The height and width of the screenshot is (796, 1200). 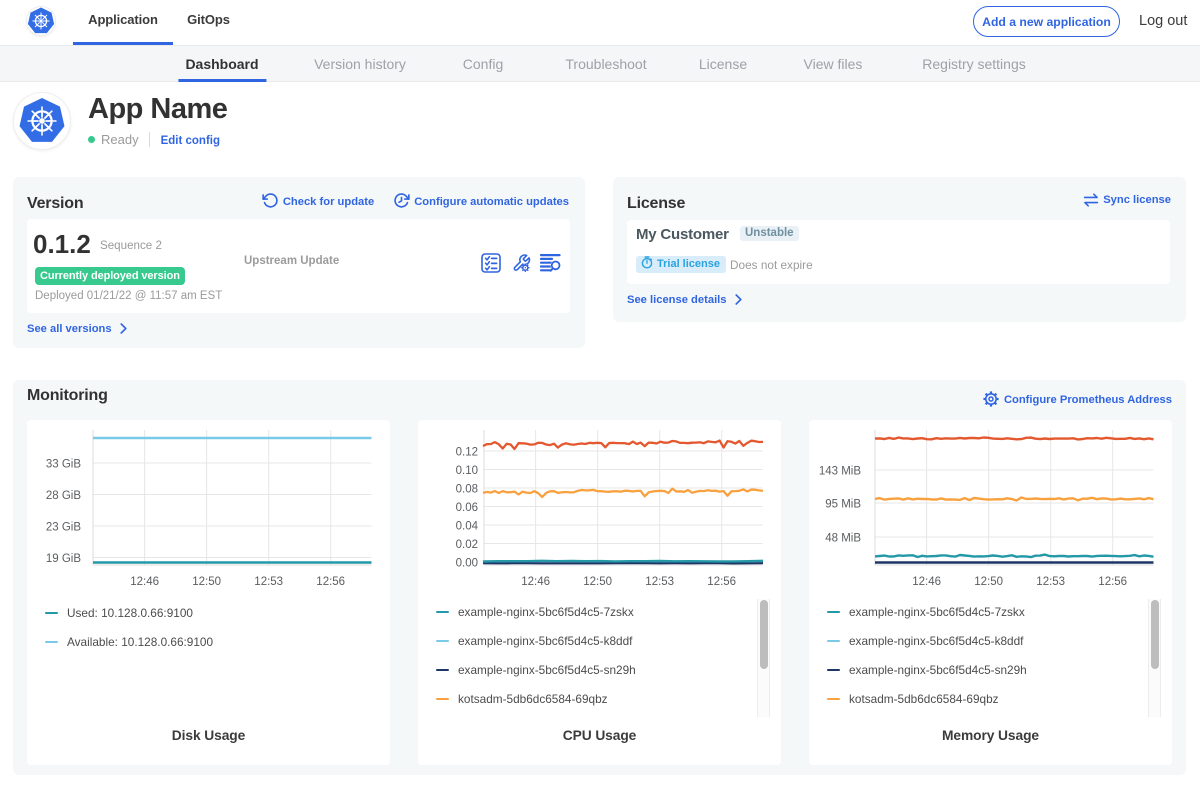 I want to click on svg-text: 0.02, so click(x=467, y=545).